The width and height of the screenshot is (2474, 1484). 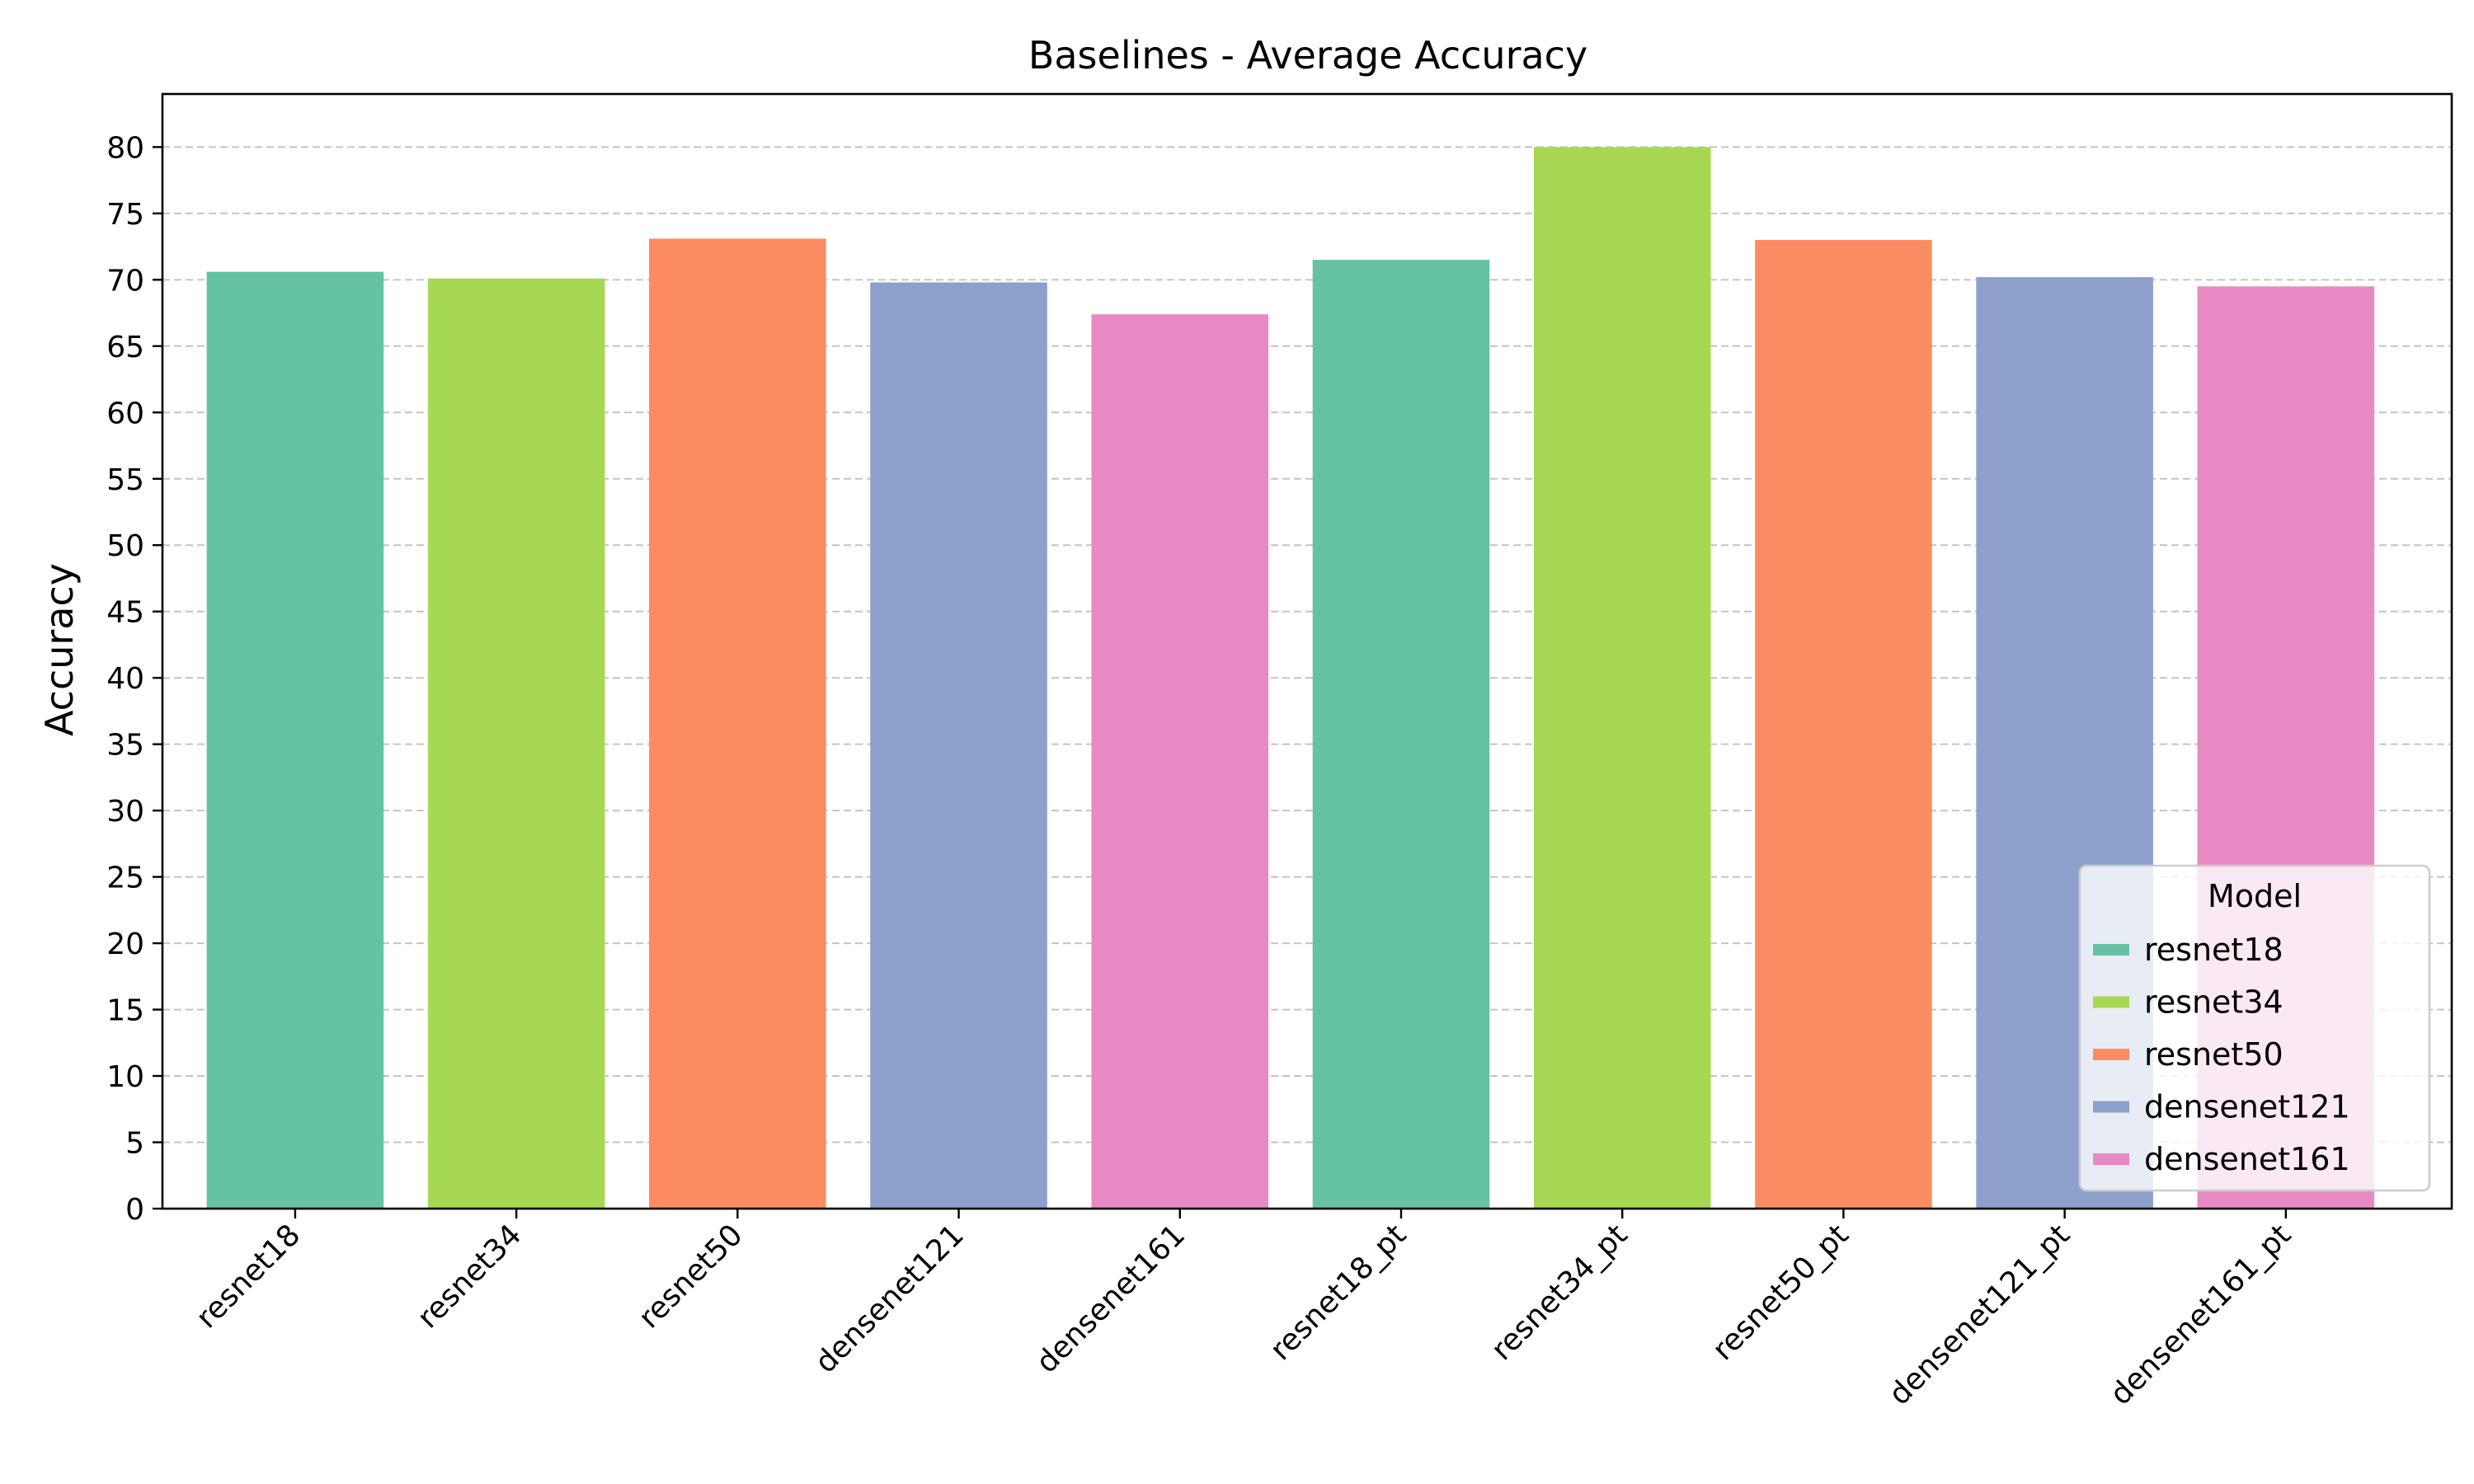 What do you see at coordinates (125, 1011) in the screenshot?
I see `y-tick-label-15: 15` at bounding box center [125, 1011].